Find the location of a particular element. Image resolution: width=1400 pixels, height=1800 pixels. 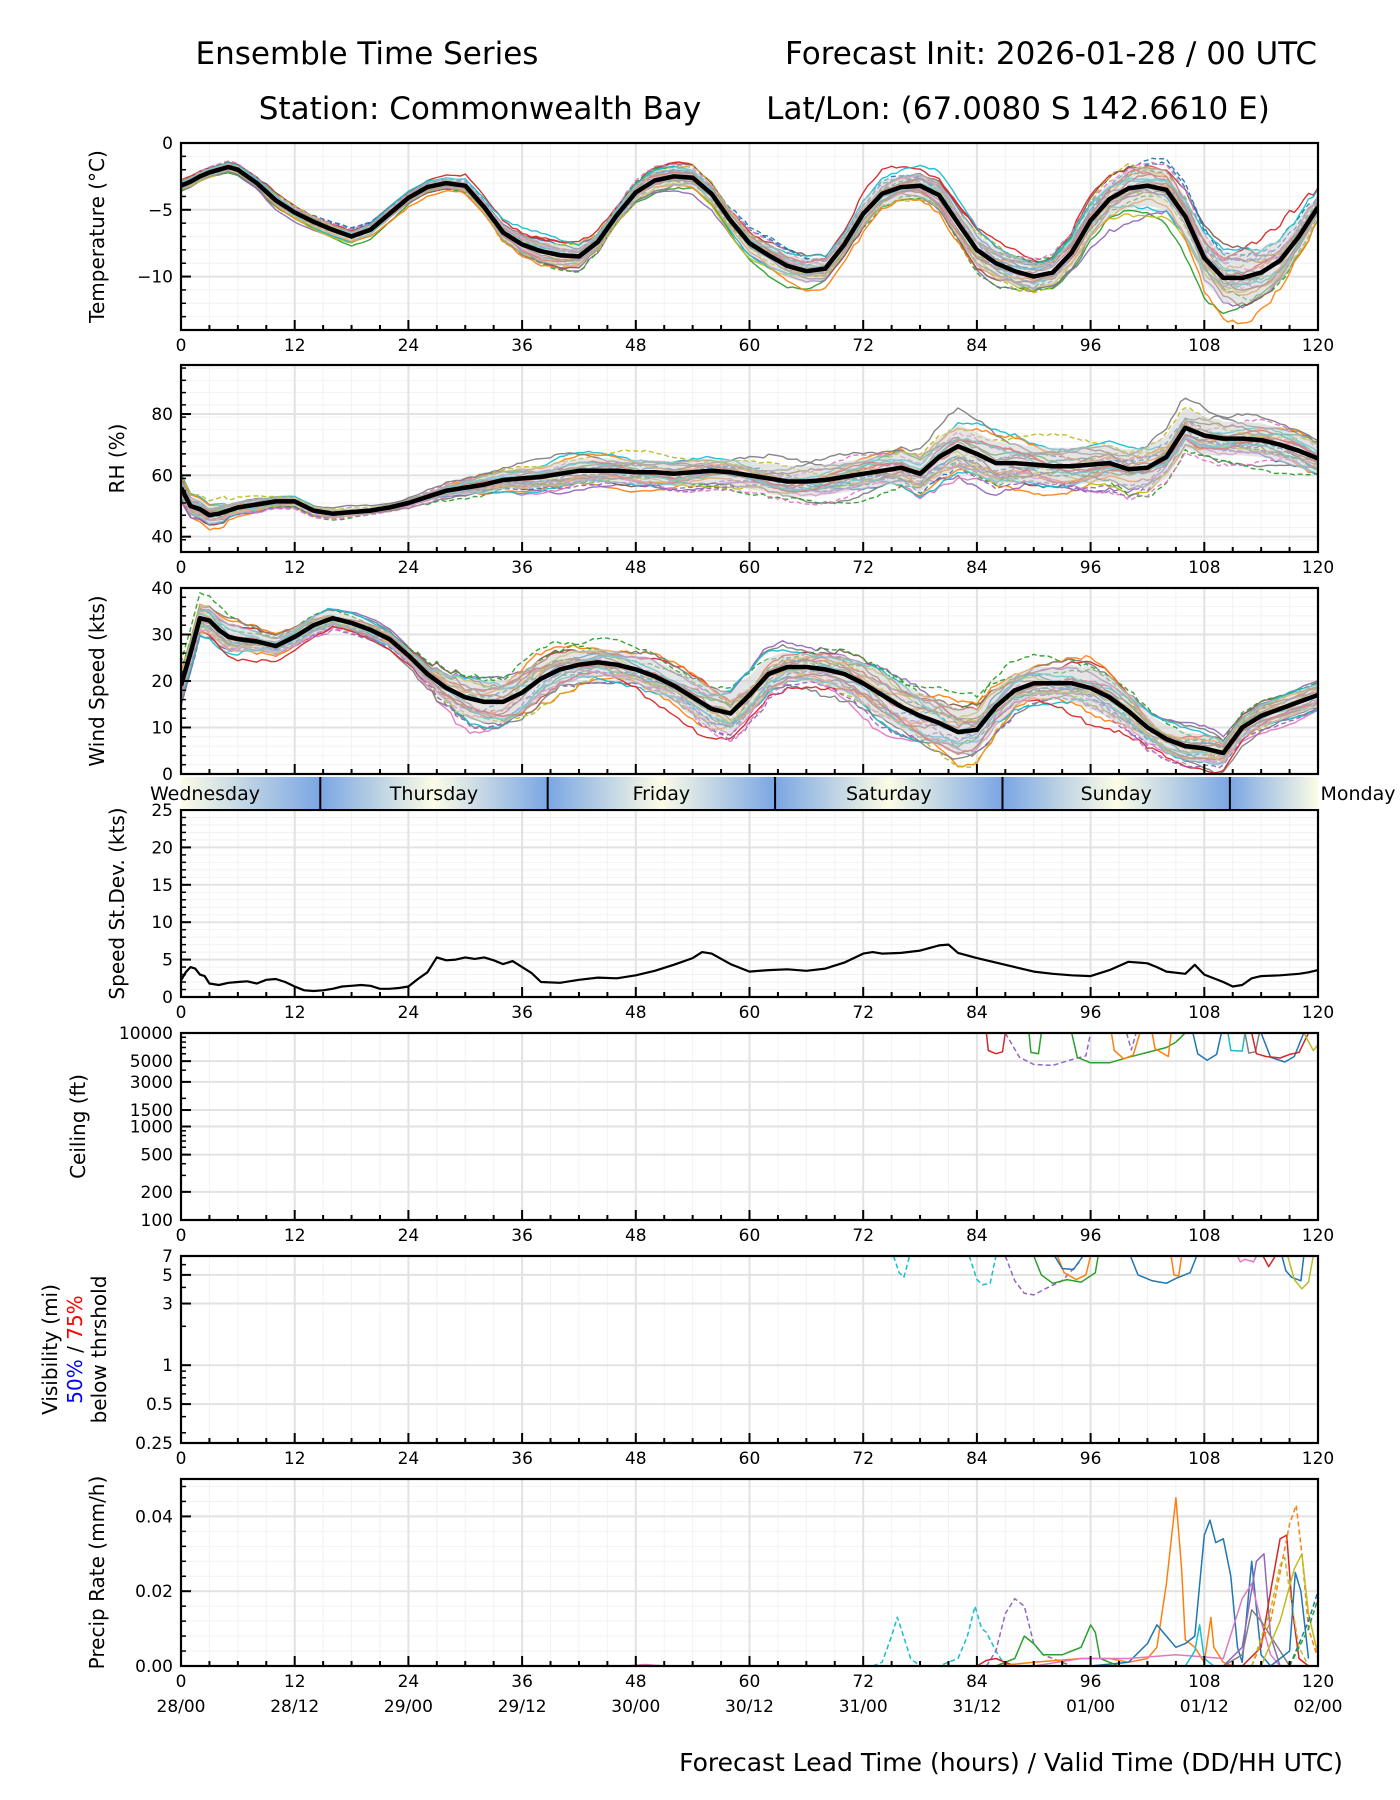

y-tick-label: 1500 is located at coordinates (151, 1111).